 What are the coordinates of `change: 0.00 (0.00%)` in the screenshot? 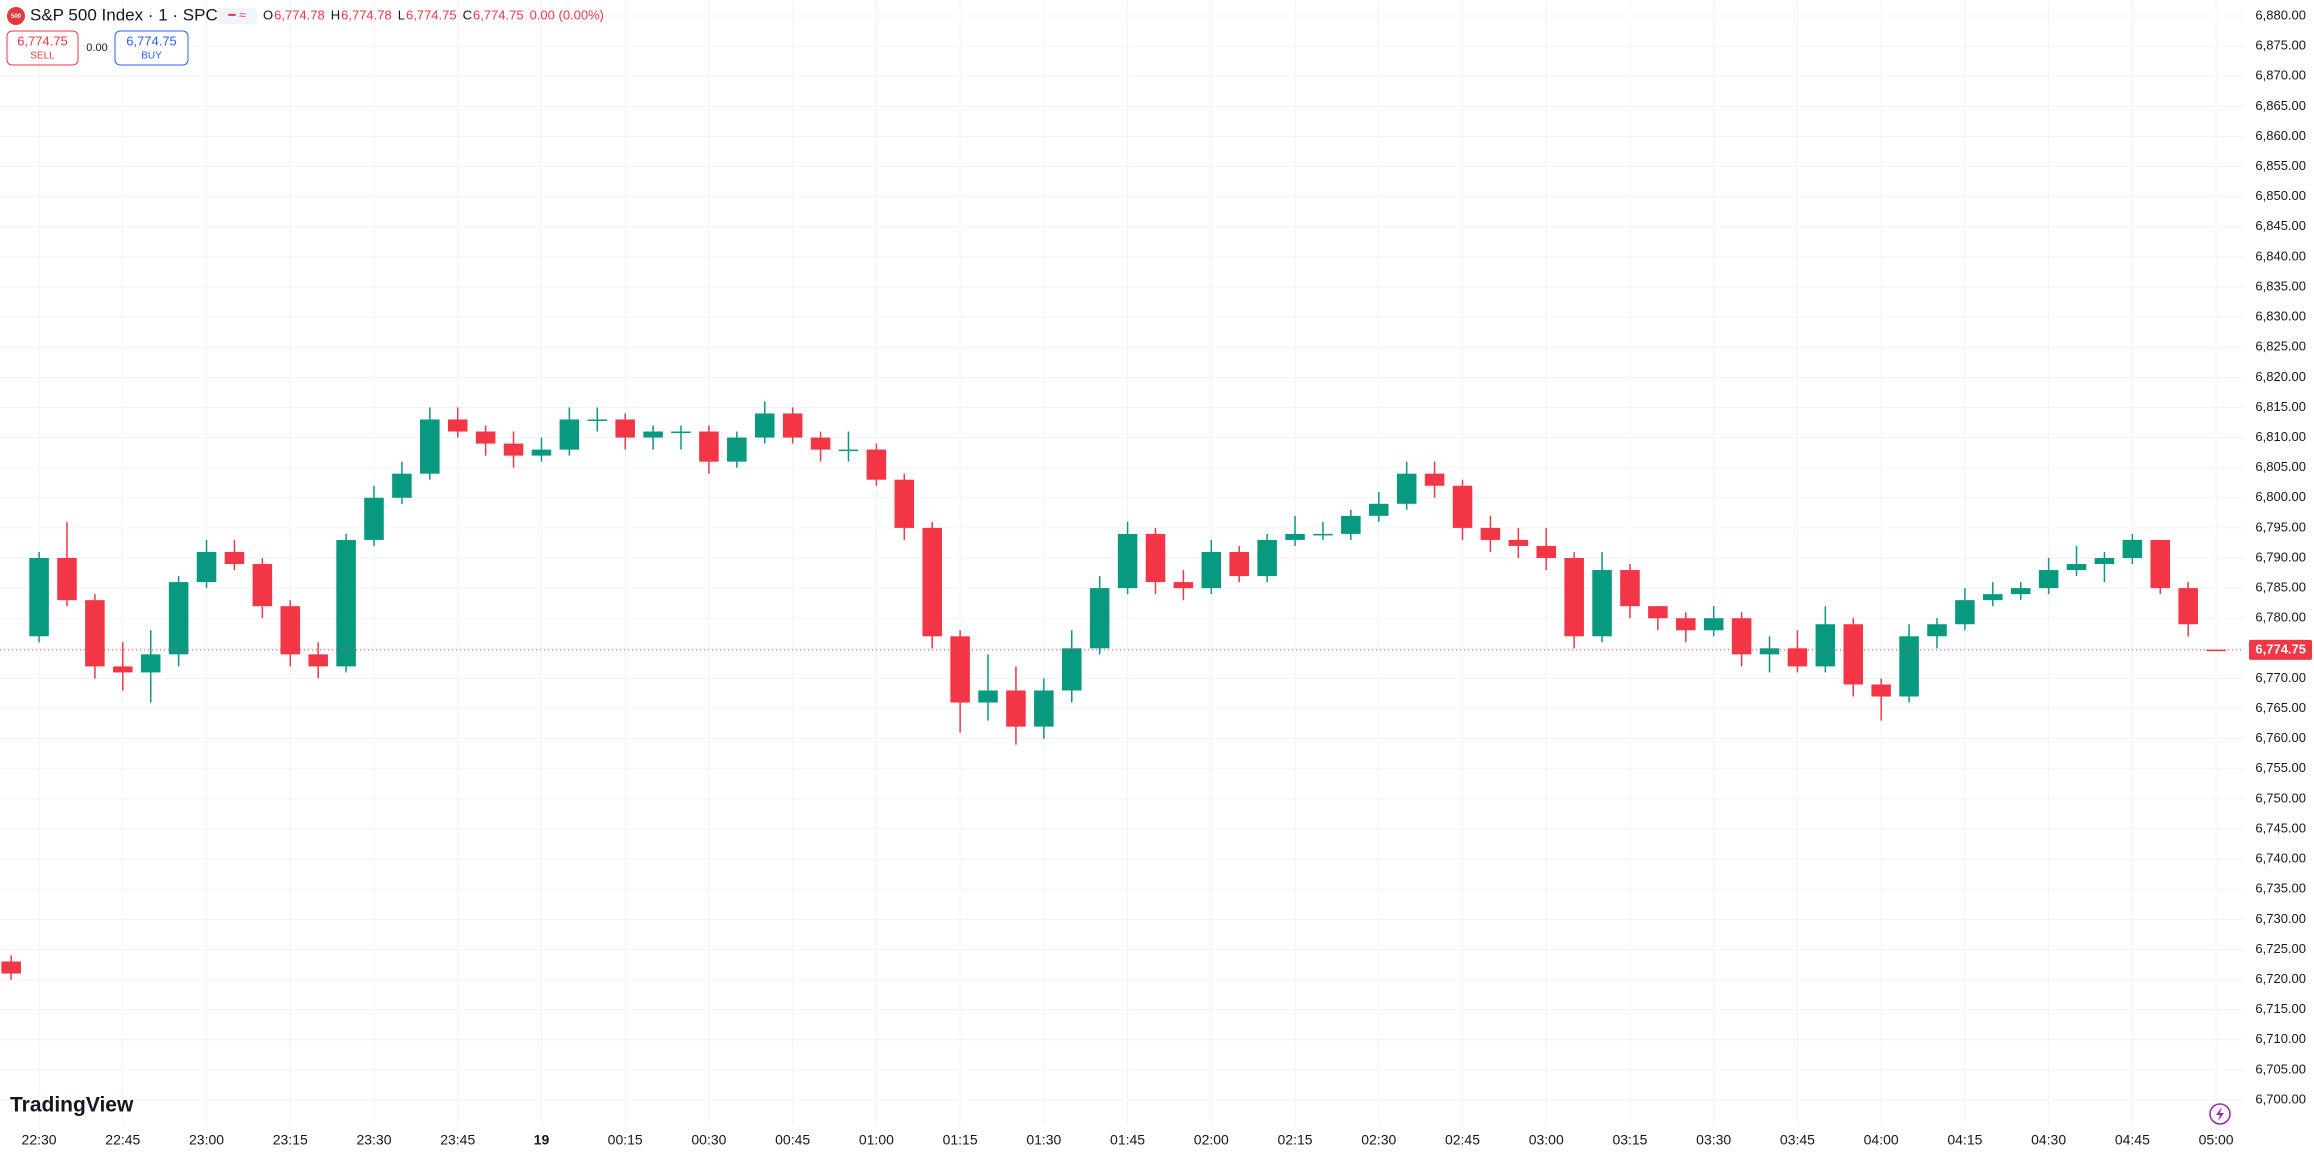 It's located at (567, 14).